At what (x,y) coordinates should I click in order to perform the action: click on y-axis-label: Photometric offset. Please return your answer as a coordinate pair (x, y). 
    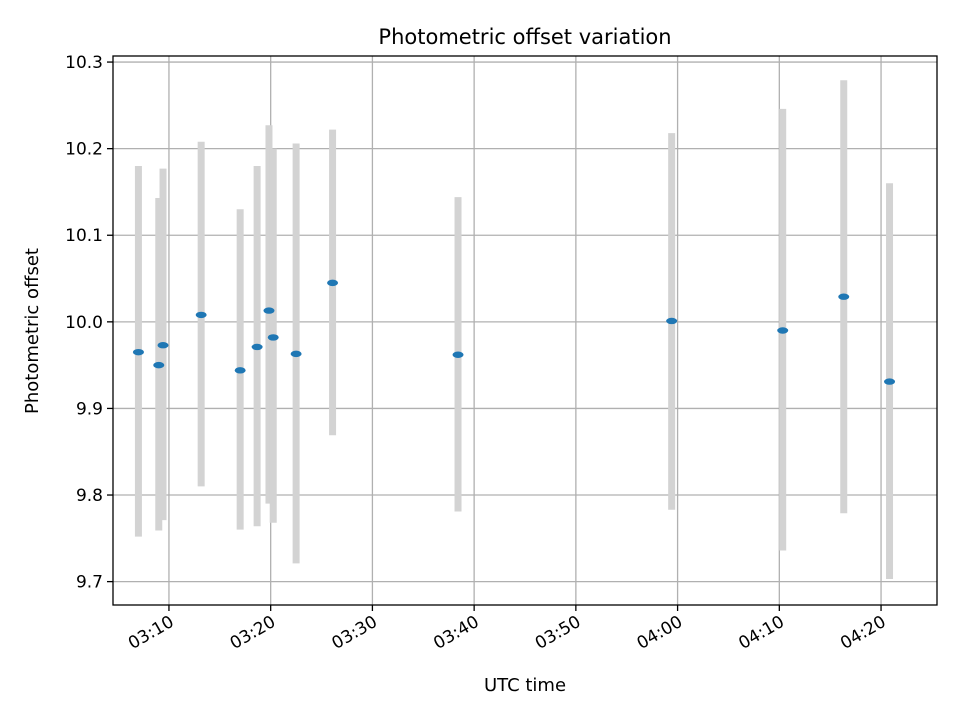
    Looking at the image, I should click on (32, 331).